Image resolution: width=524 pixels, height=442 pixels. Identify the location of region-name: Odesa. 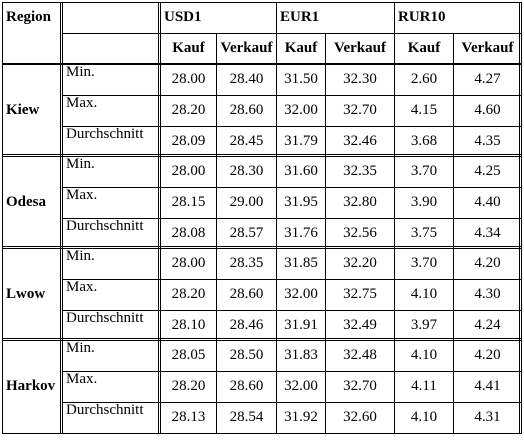
(26, 202).